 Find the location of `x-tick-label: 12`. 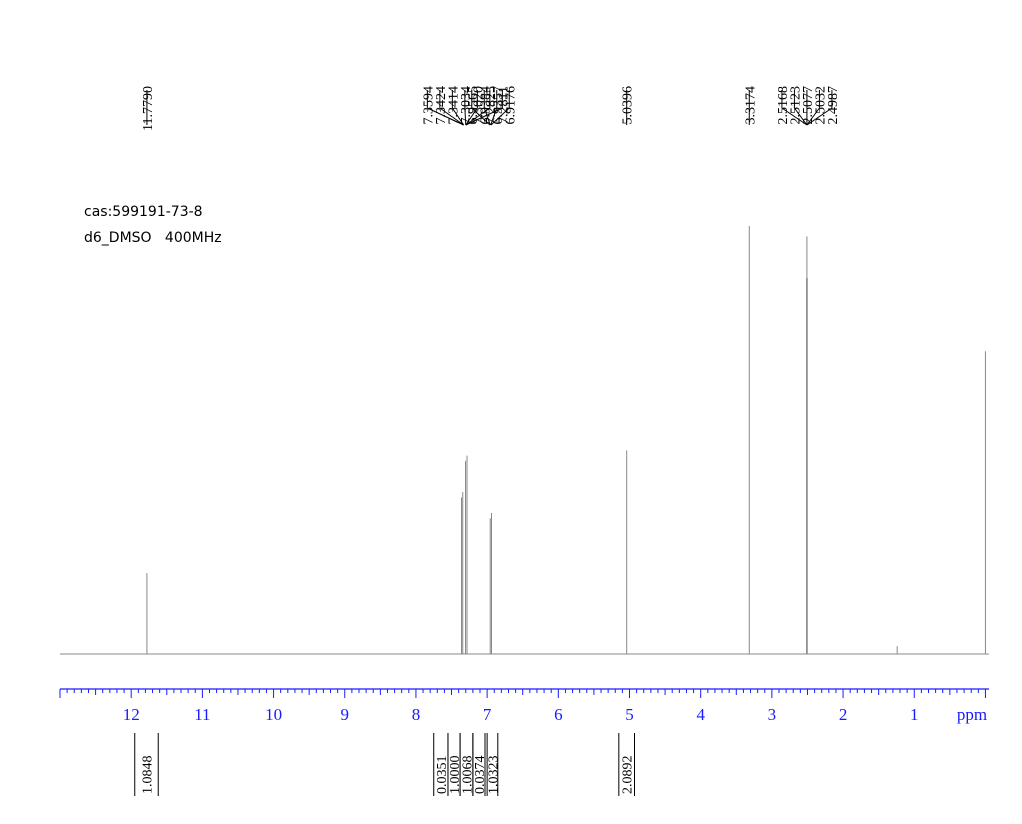

x-tick-label: 12 is located at coordinates (131, 714).